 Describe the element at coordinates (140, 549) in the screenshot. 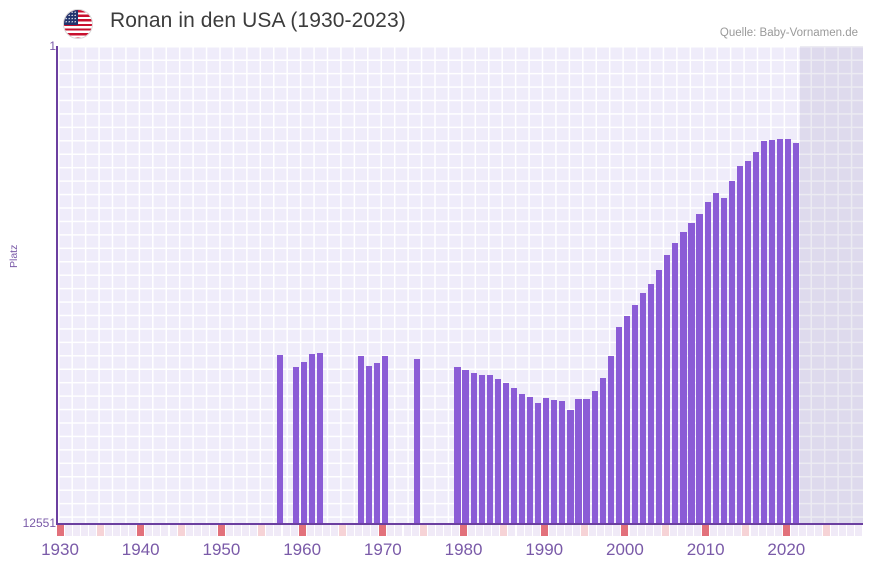

I see `x-axis-tick-label: 1940` at that location.